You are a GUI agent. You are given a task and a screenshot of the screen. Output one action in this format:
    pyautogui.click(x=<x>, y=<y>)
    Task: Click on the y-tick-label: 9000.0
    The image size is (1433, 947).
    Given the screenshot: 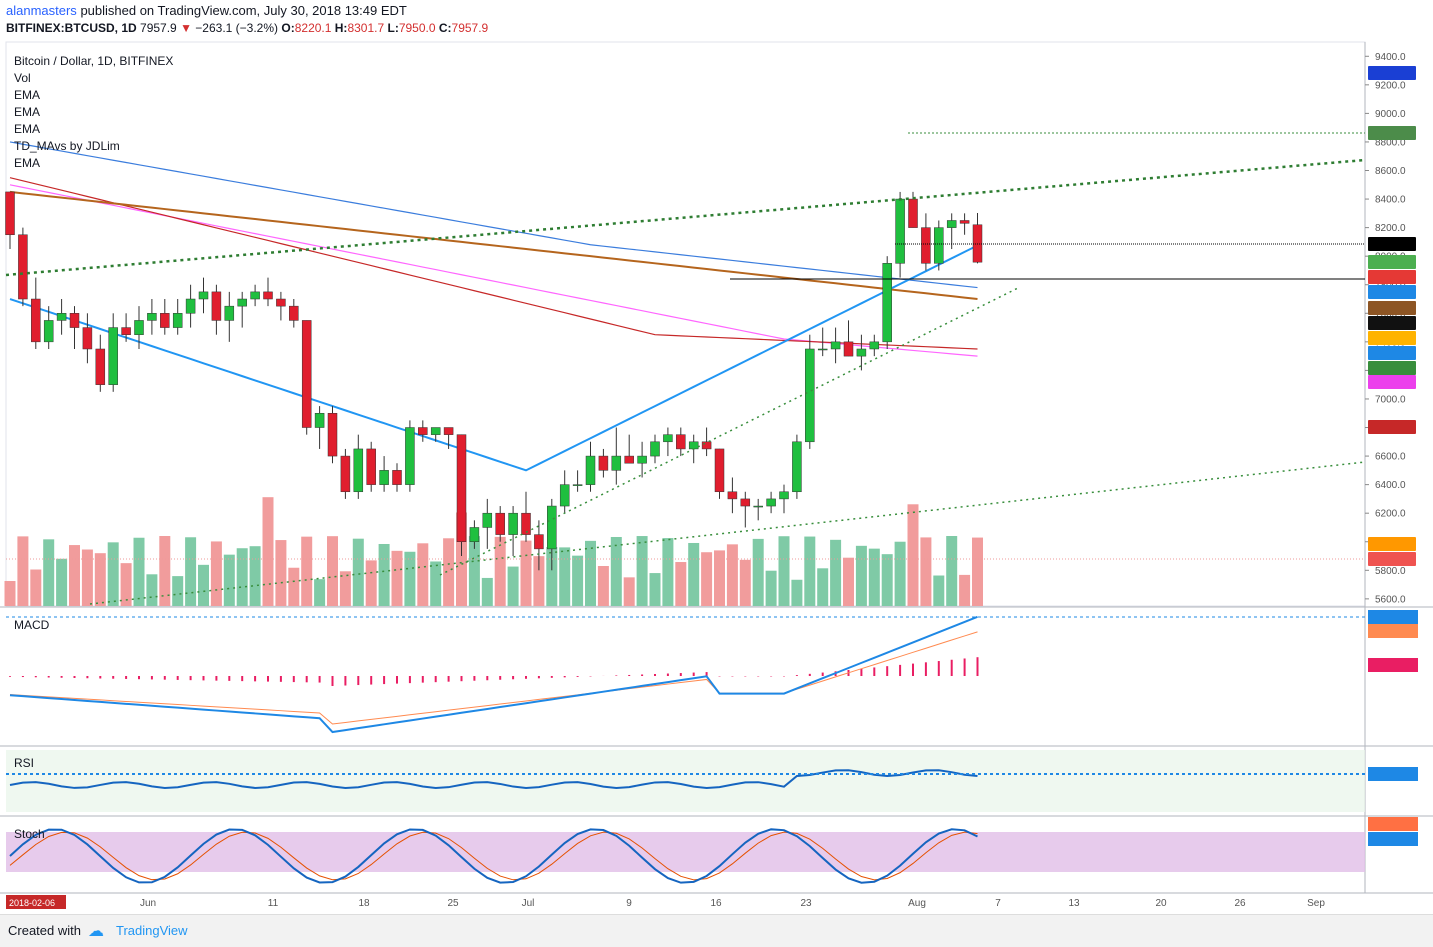 What is the action you would take?
    pyautogui.click(x=1390, y=114)
    